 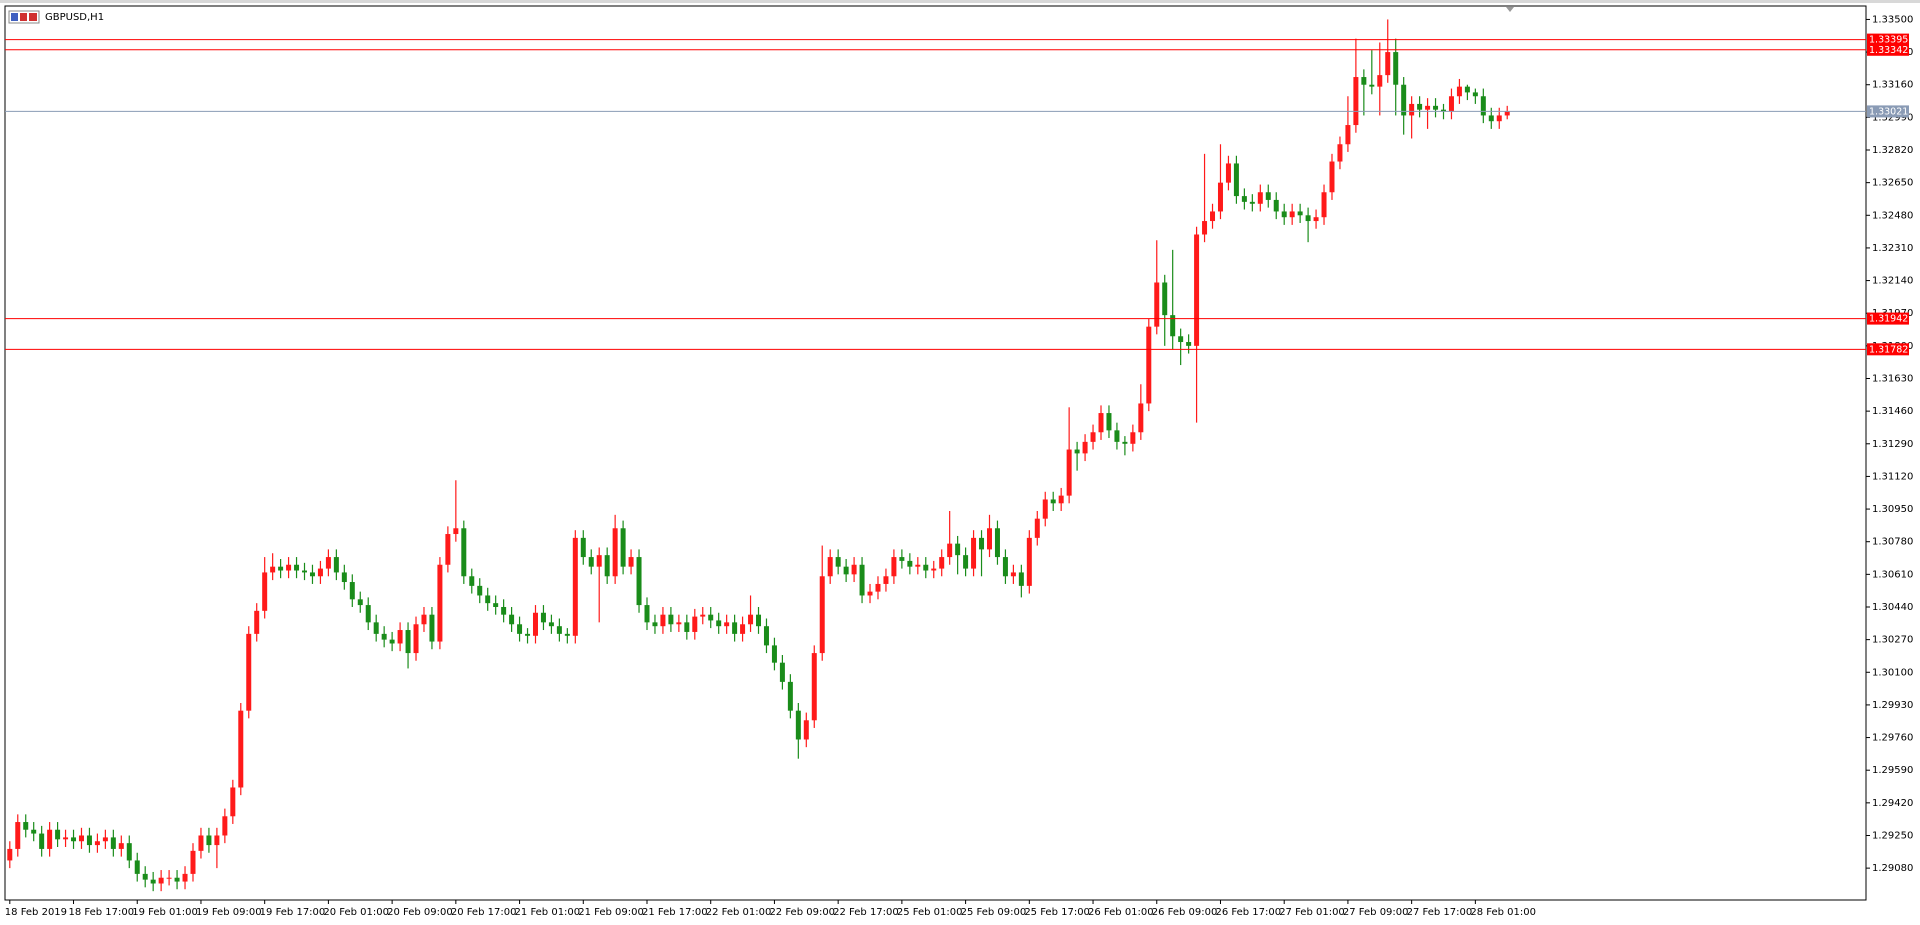 I want to click on y-tick-label: 1.32820, so click(x=1892, y=150).